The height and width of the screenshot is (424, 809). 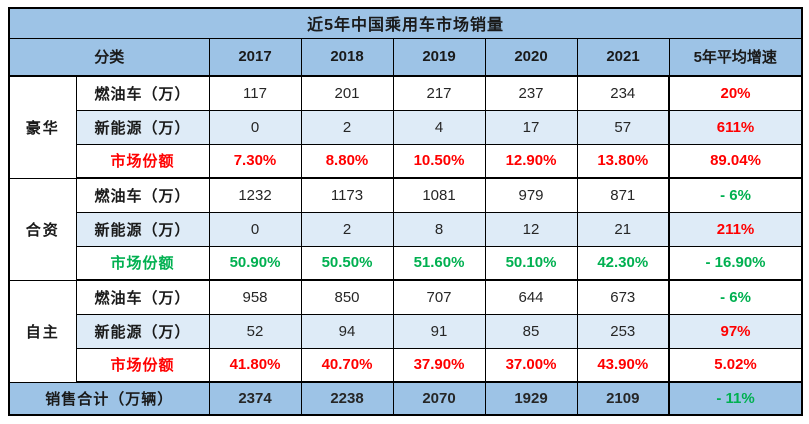 What do you see at coordinates (42, 229) in the screenshot?
I see `group-cell-joint-venture: 合资` at bounding box center [42, 229].